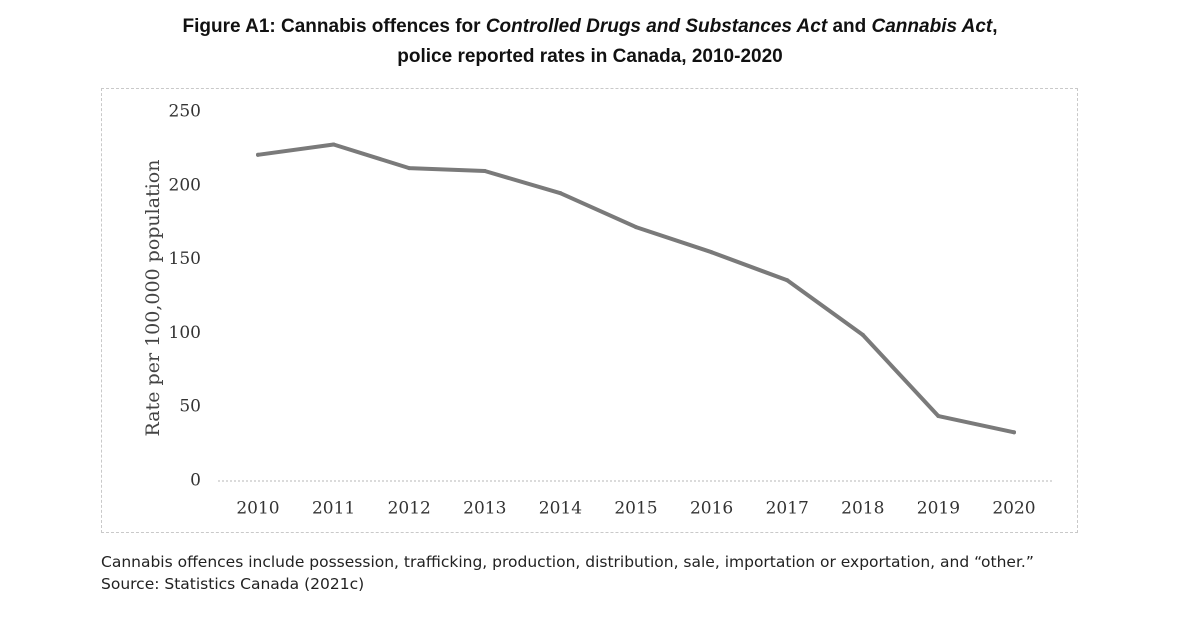  What do you see at coordinates (409, 509) in the screenshot?
I see `x-tick-label: 2012` at bounding box center [409, 509].